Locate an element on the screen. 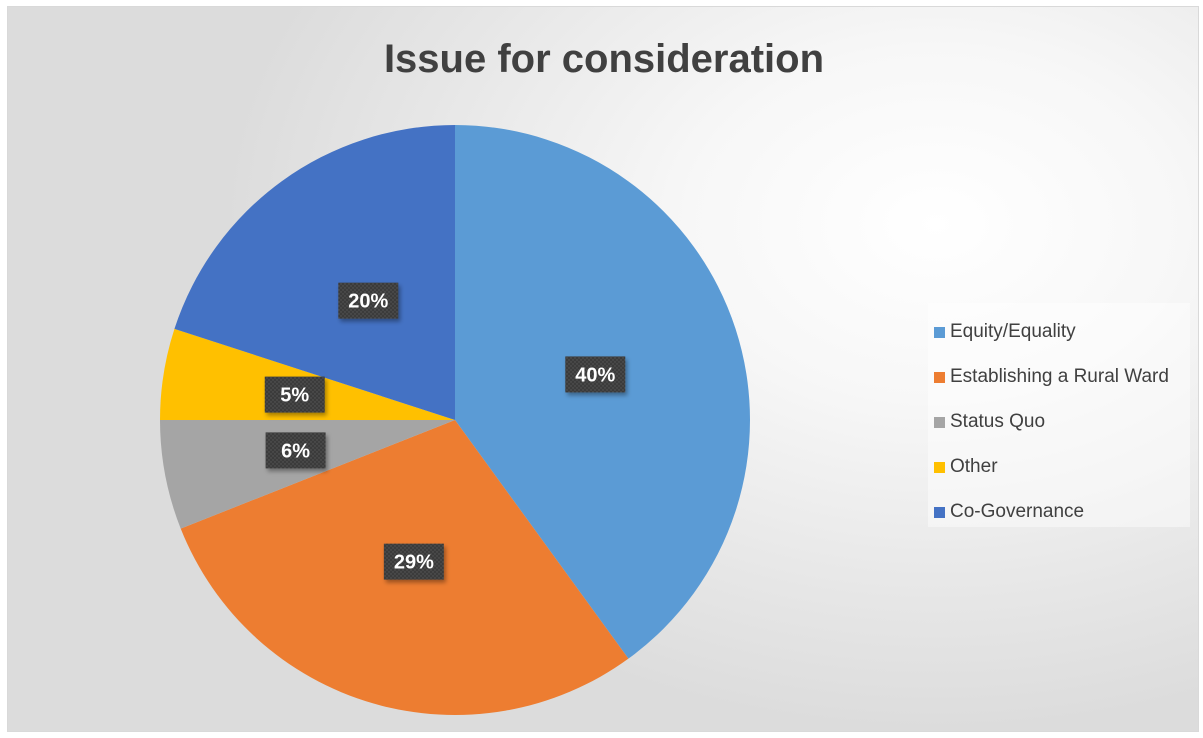 The width and height of the screenshot is (1203, 738). data-label: 5% is located at coordinates (295, 395).